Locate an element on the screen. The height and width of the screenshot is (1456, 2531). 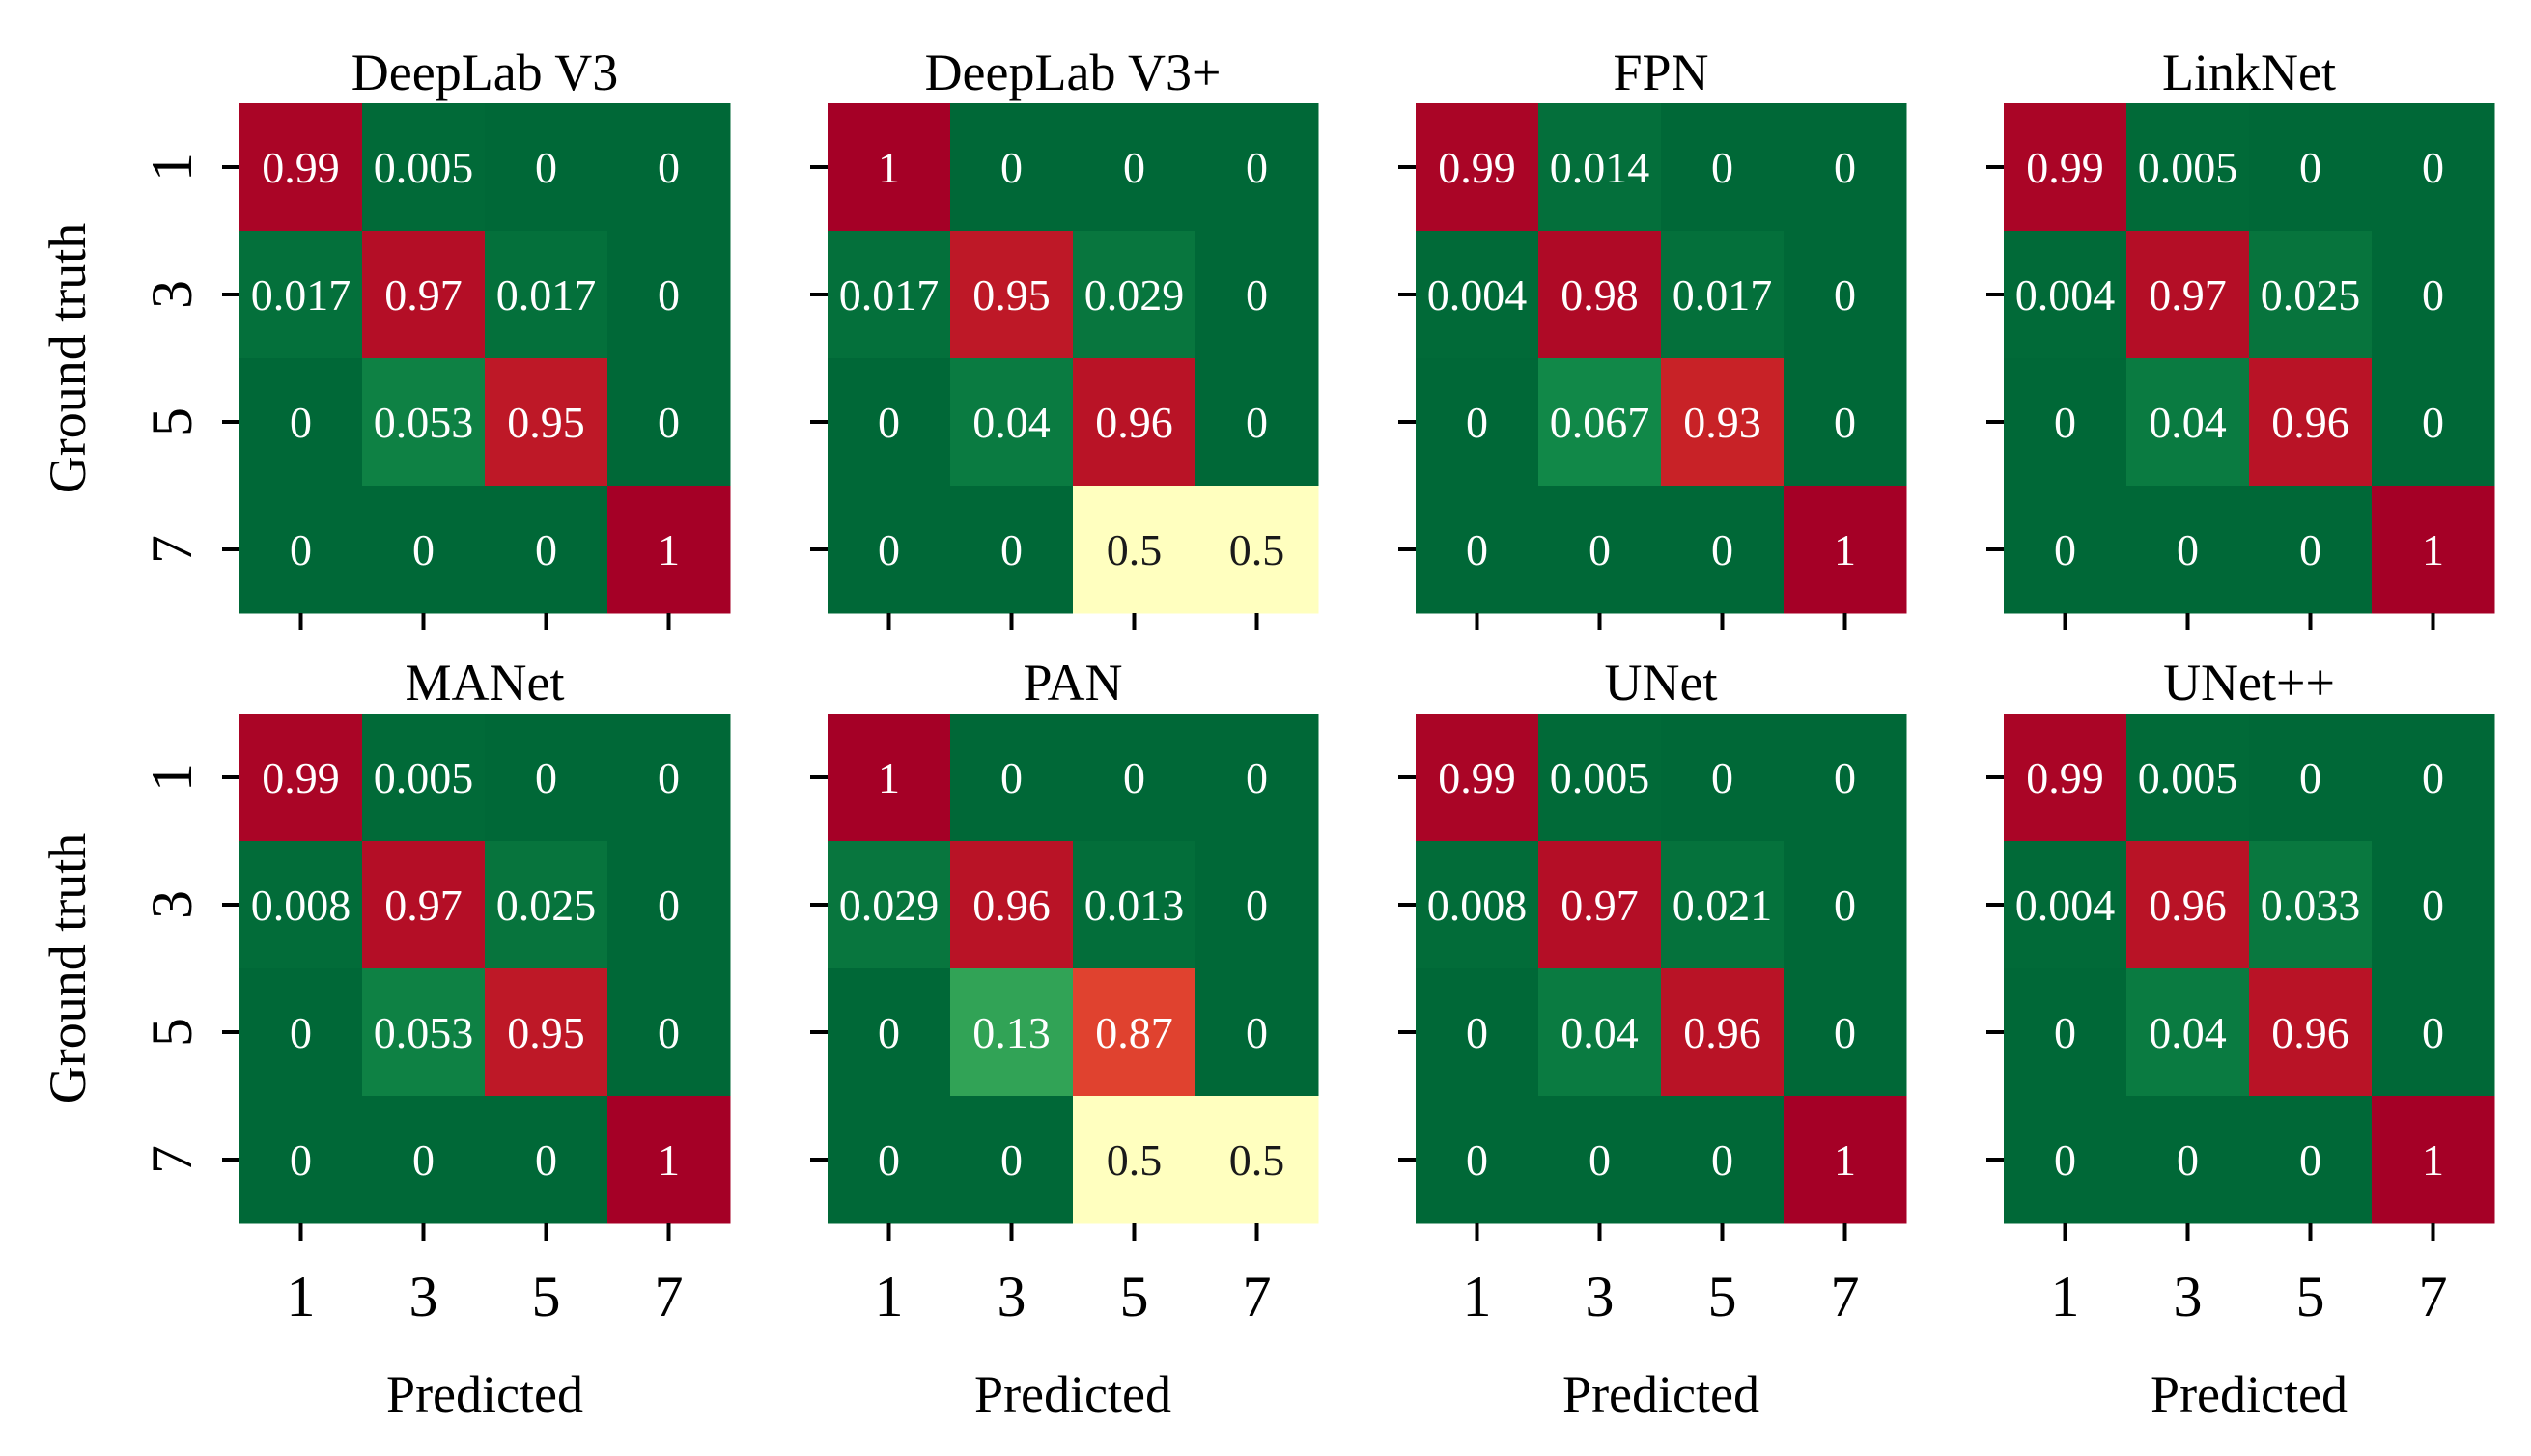
cell-value-label: 0.5 is located at coordinates (1135, 1160).